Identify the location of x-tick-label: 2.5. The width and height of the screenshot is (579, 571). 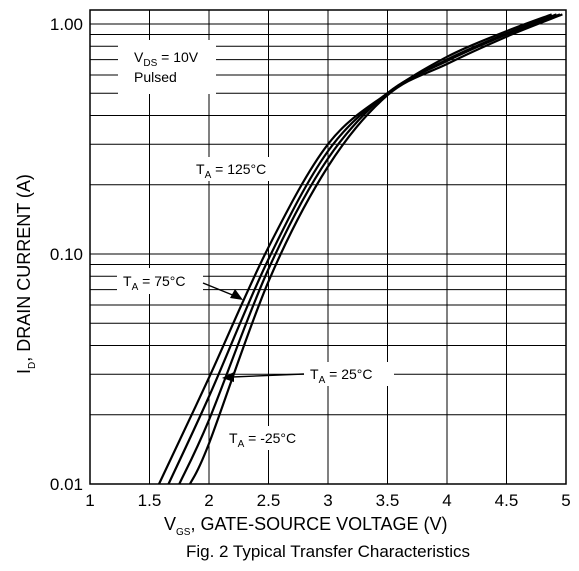
(269, 500).